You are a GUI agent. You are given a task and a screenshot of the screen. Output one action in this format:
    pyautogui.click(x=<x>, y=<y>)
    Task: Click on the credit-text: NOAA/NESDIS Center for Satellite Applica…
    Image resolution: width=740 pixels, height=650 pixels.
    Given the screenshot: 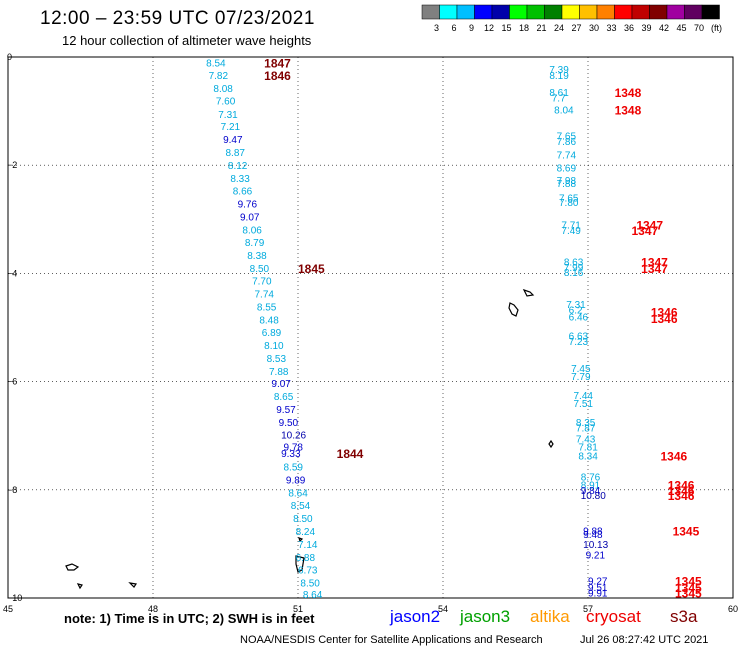 What is the action you would take?
    pyautogui.click(x=391, y=640)
    